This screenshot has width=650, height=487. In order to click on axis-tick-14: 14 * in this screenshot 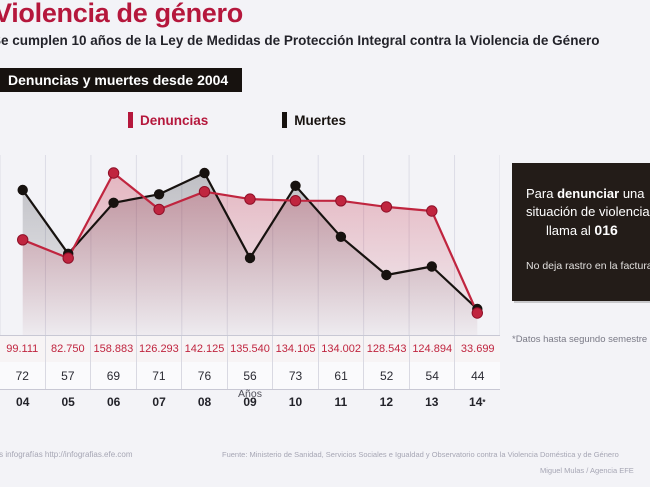, I will do `click(477, 402)`.